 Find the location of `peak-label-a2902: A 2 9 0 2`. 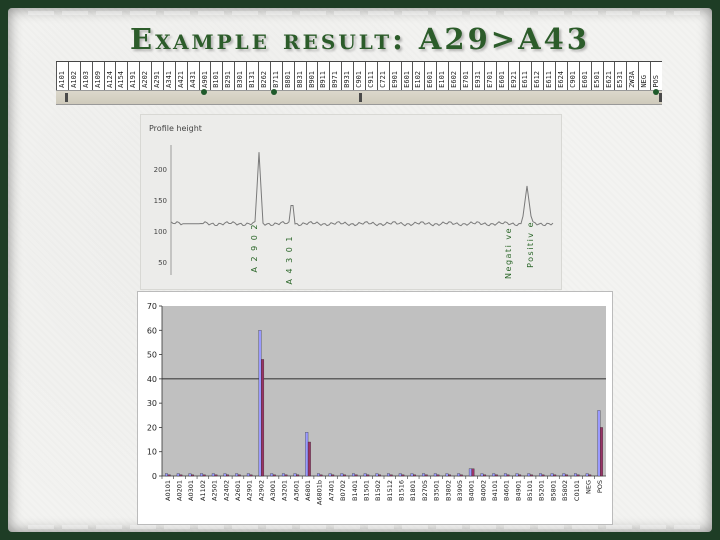

peak-label-a2902: A 2 9 0 2 is located at coordinates (254, 248).